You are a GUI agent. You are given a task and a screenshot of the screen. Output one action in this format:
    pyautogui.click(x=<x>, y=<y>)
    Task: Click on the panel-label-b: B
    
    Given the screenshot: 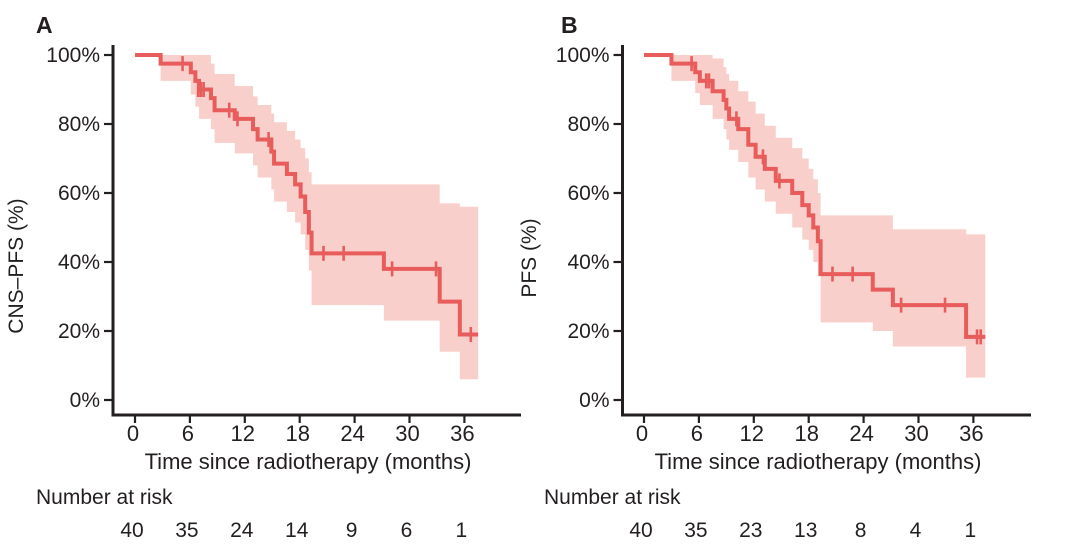 What is the action you would take?
    pyautogui.click(x=569, y=25)
    